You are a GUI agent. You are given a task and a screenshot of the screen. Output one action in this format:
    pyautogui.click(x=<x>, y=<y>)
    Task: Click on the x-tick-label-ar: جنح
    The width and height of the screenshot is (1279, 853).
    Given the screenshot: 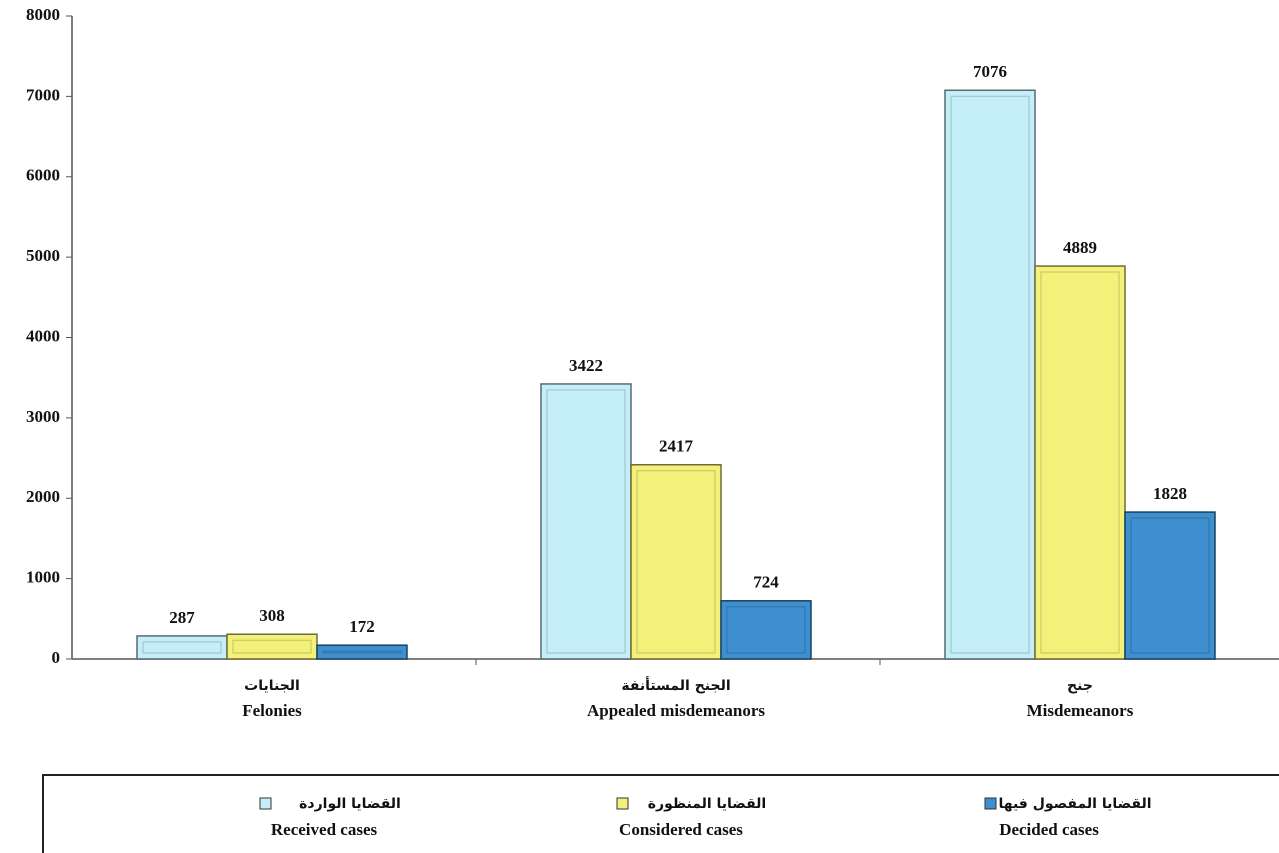 What is the action you would take?
    pyautogui.click(x=1080, y=686)
    